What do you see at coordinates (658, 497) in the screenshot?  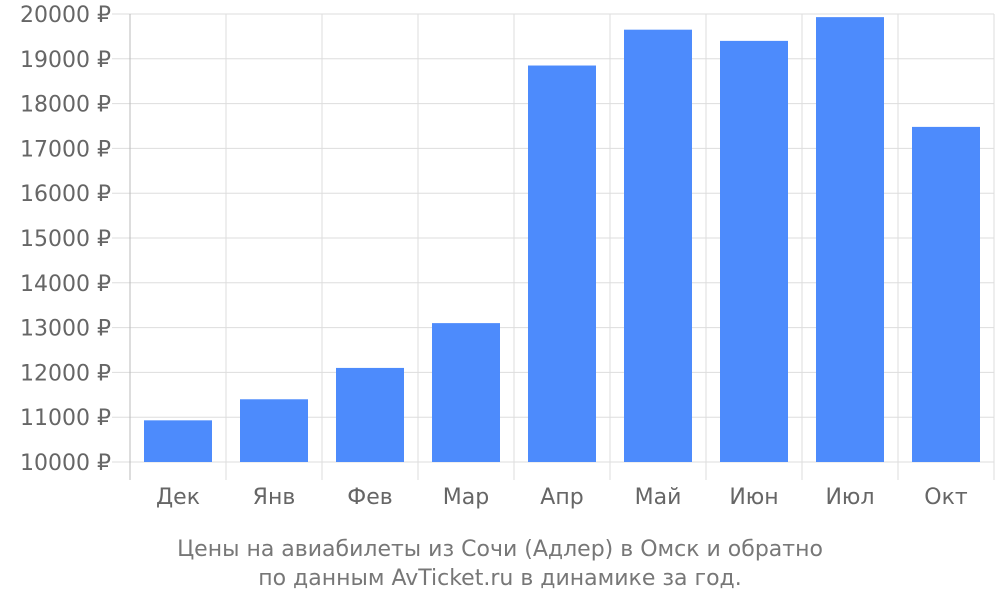 I see `x-tick-label: Май` at bounding box center [658, 497].